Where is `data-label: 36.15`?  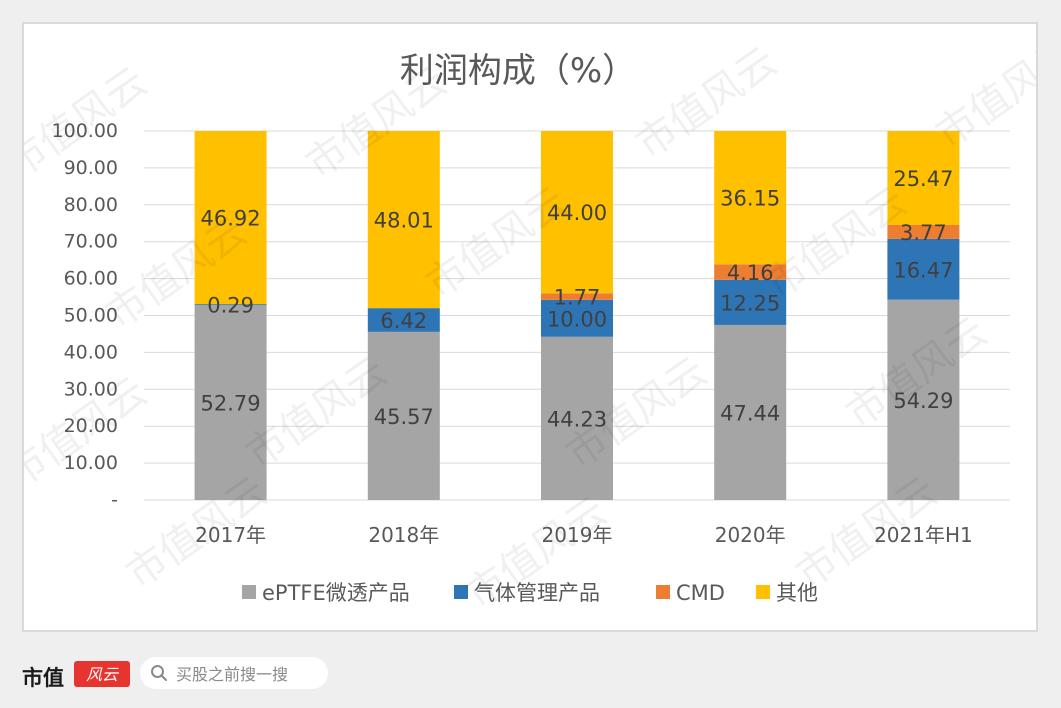 data-label: 36.15 is located at coordinates (750, 199).